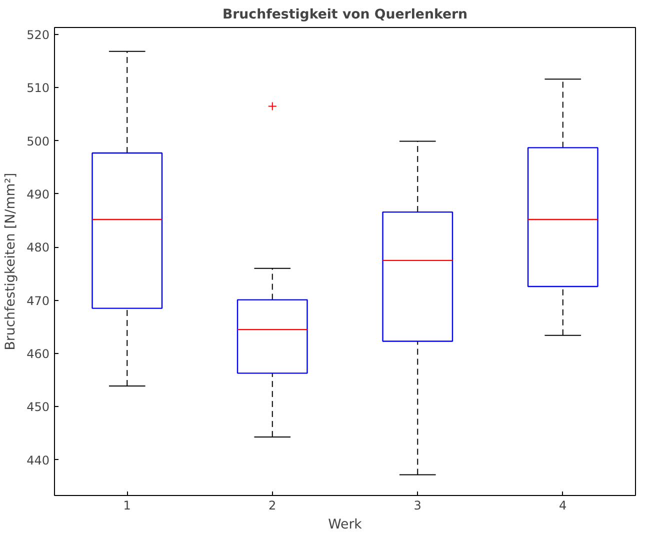 The image size is (647, 542). What do you see at coordinates (38, 301) in the screenshot?
I see `y-tick-label: 470` at bounding box center [38, 301].